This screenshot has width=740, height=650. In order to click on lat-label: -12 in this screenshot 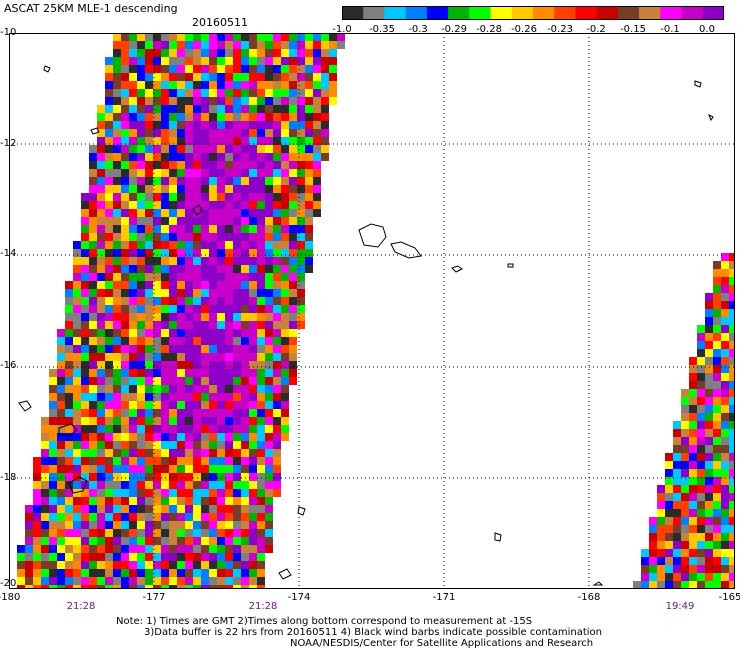, I will do `click(8, 143)`.